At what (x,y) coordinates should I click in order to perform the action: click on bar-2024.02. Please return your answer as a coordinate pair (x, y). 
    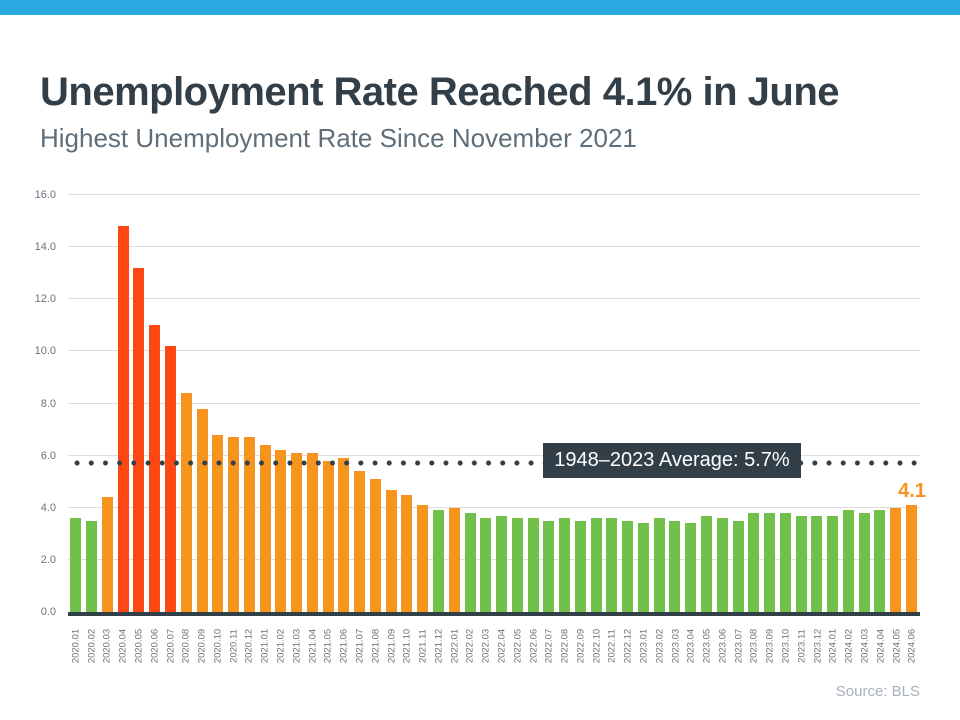
    Looking at the image, I should click on (848, 561).